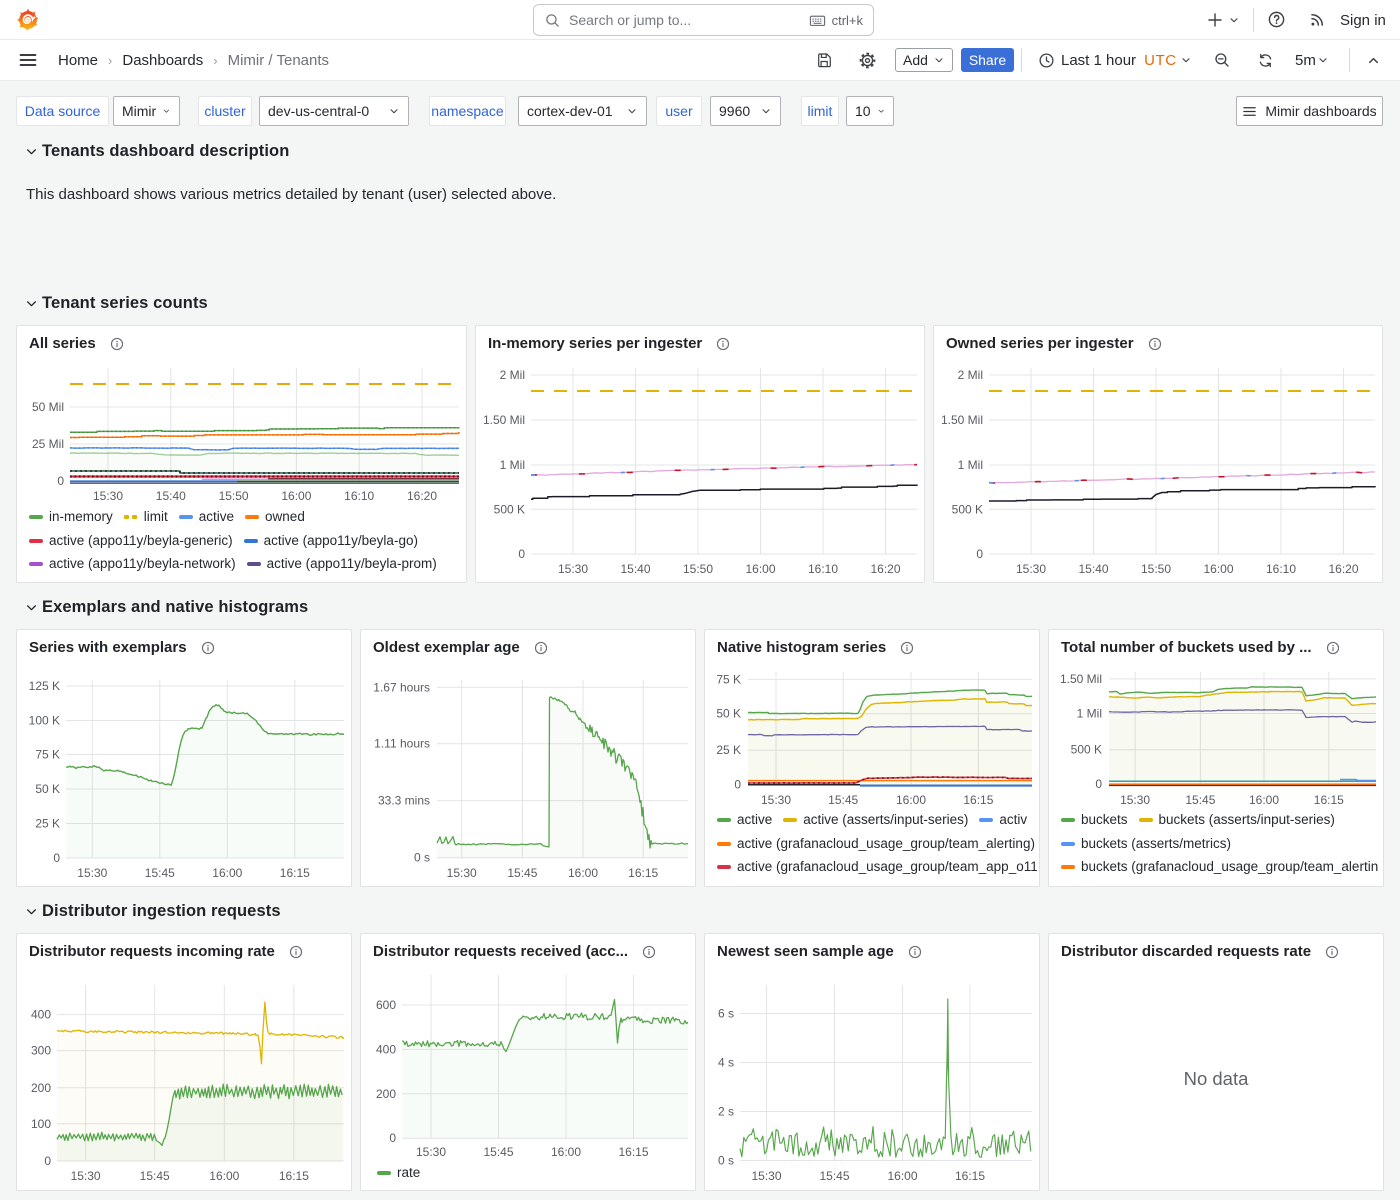 The width and height of the screenshot is (1400, 1200). What do you see at coordinates (386, 1005) in the screenshot?
I see `svg-text: 600` at bounding box center [386, 1005].